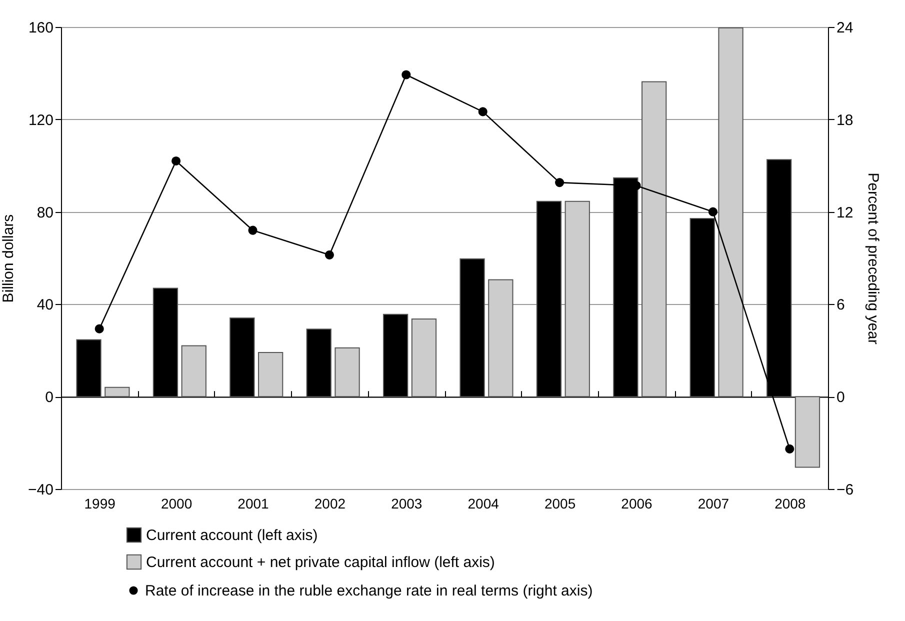 This screenshot has width=905, height=621. Describe the element at coordinates (484, 504) in the screenshot. I see `x-tick-label: 2004` at that location.